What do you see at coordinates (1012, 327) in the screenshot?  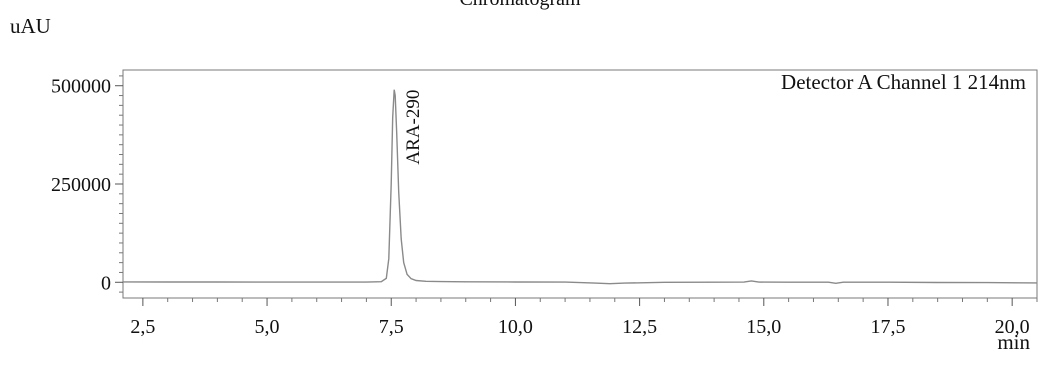 I see `x-tick-label: 20,0` at bounding box center [1012, 327].